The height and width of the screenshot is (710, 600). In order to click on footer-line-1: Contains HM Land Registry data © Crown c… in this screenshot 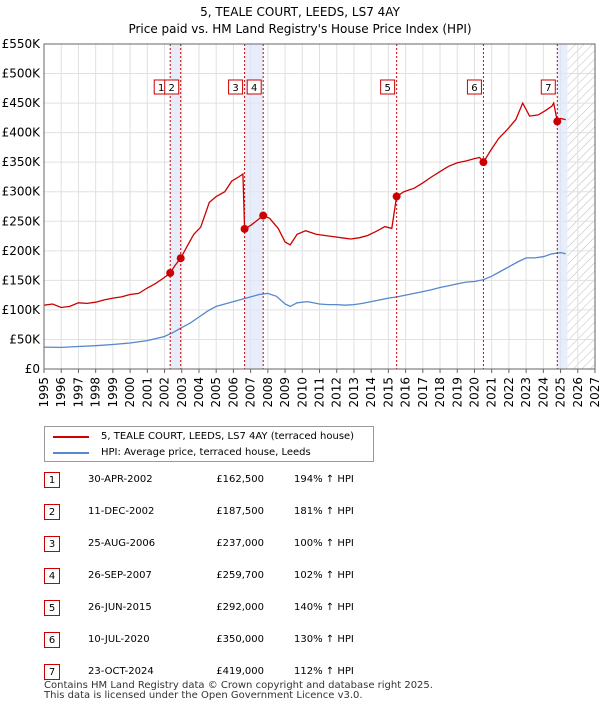, I will do `click(238, 685)`.